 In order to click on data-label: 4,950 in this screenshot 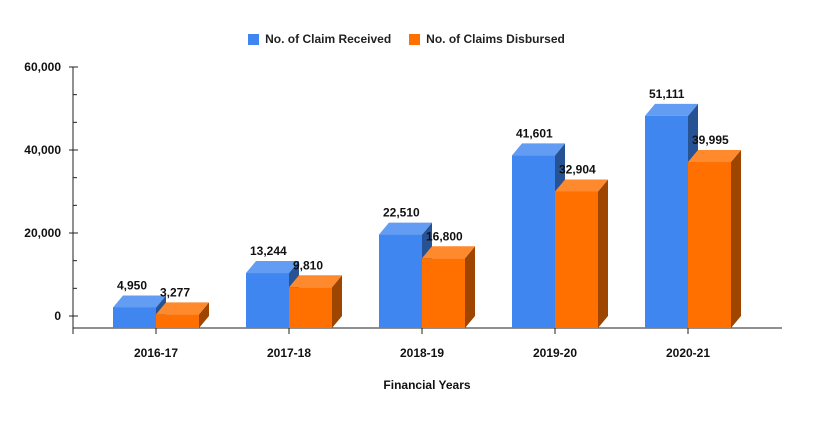, I will do `click(132, 285)`.